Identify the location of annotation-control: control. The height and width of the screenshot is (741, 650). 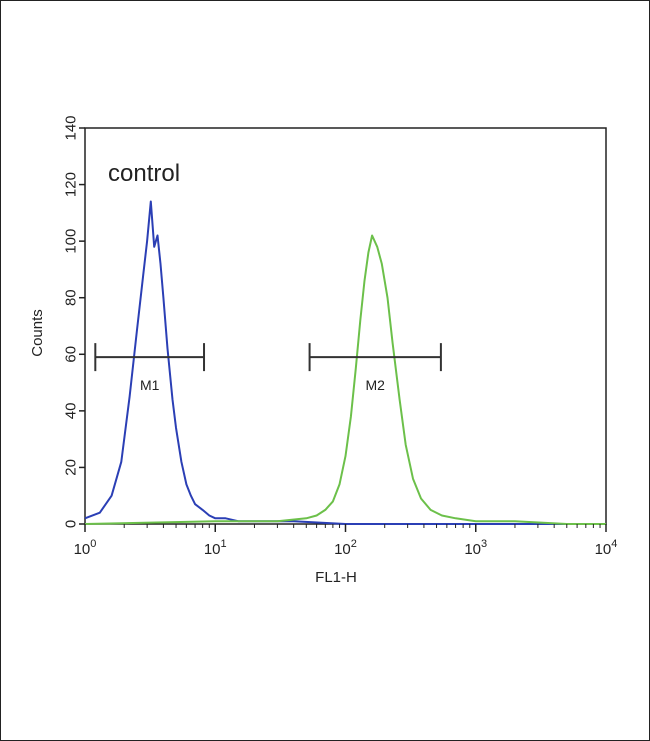
(144, 173).